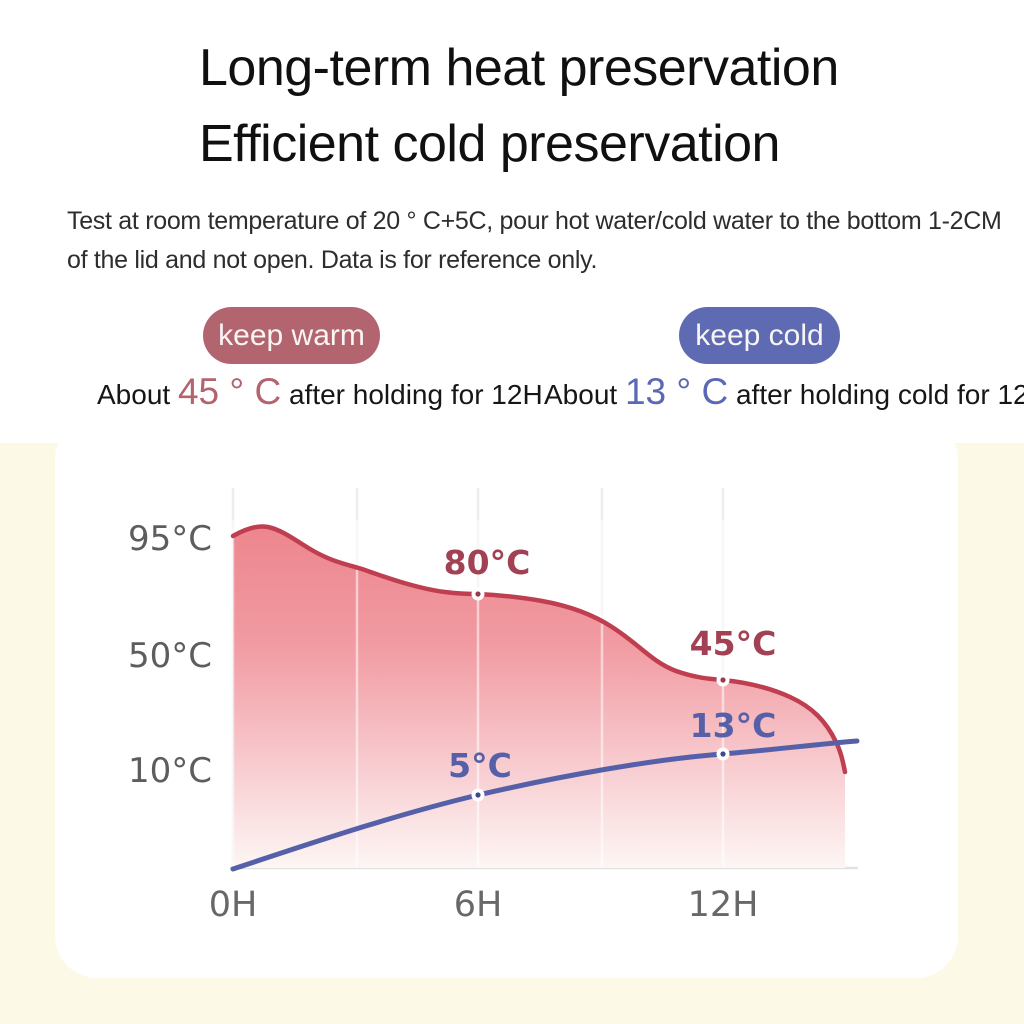 This screenshot has width=1024, height=1024. I want to click on x-tick-6h: 6H, so click(478, 905).